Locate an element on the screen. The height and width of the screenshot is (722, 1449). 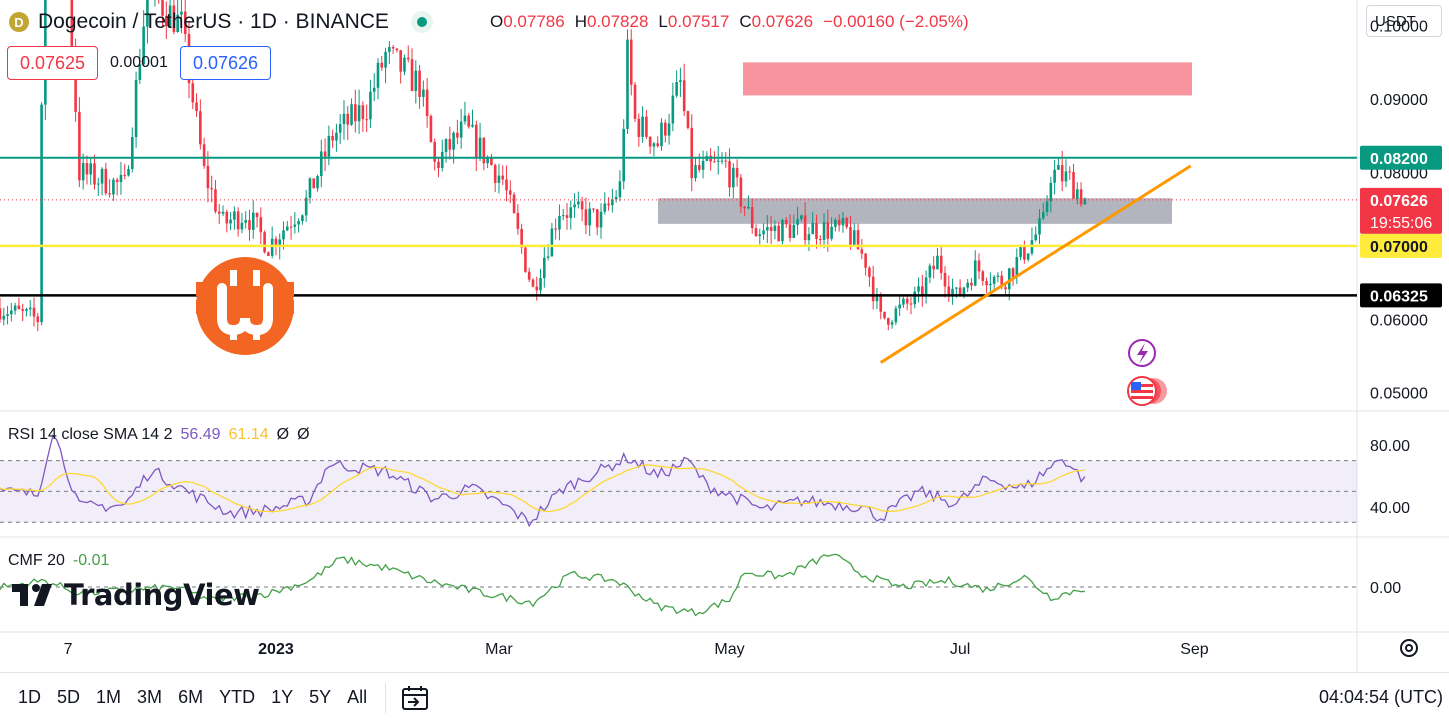
currency-label: USDT is located at coordinates (1395, 21).